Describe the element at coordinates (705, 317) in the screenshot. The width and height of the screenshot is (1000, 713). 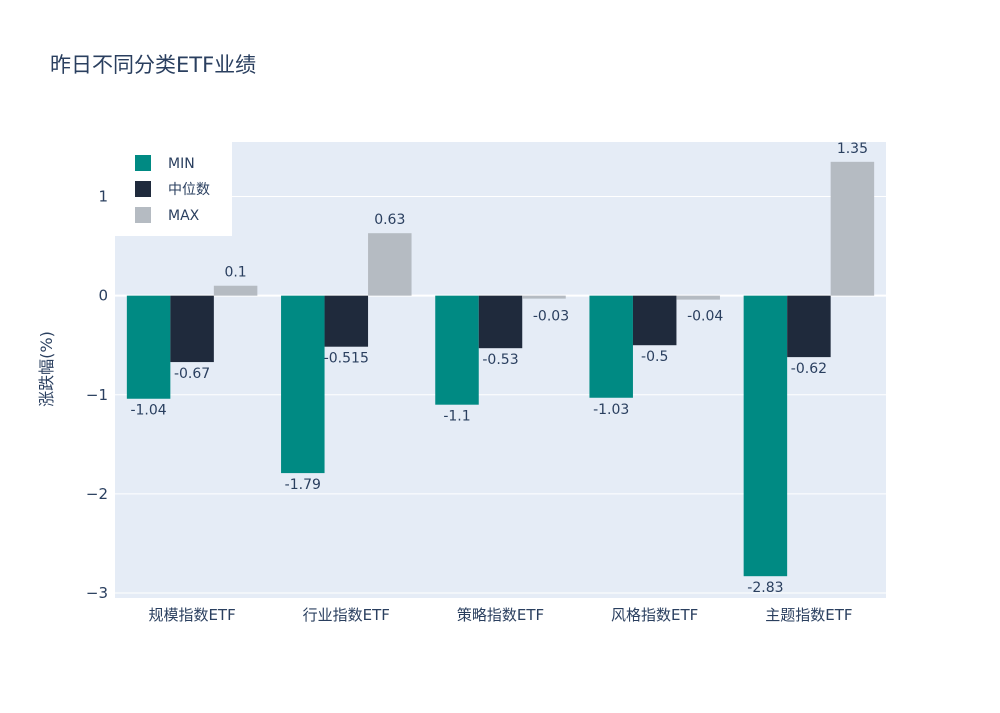
I see `data-label: -0.04` at that location.